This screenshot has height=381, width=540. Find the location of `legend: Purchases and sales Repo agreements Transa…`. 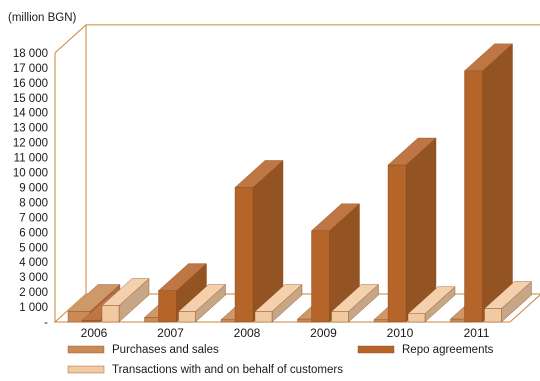

legend: Purchases and sales Repo agreements Transa… is located at coordinates (280, 360).